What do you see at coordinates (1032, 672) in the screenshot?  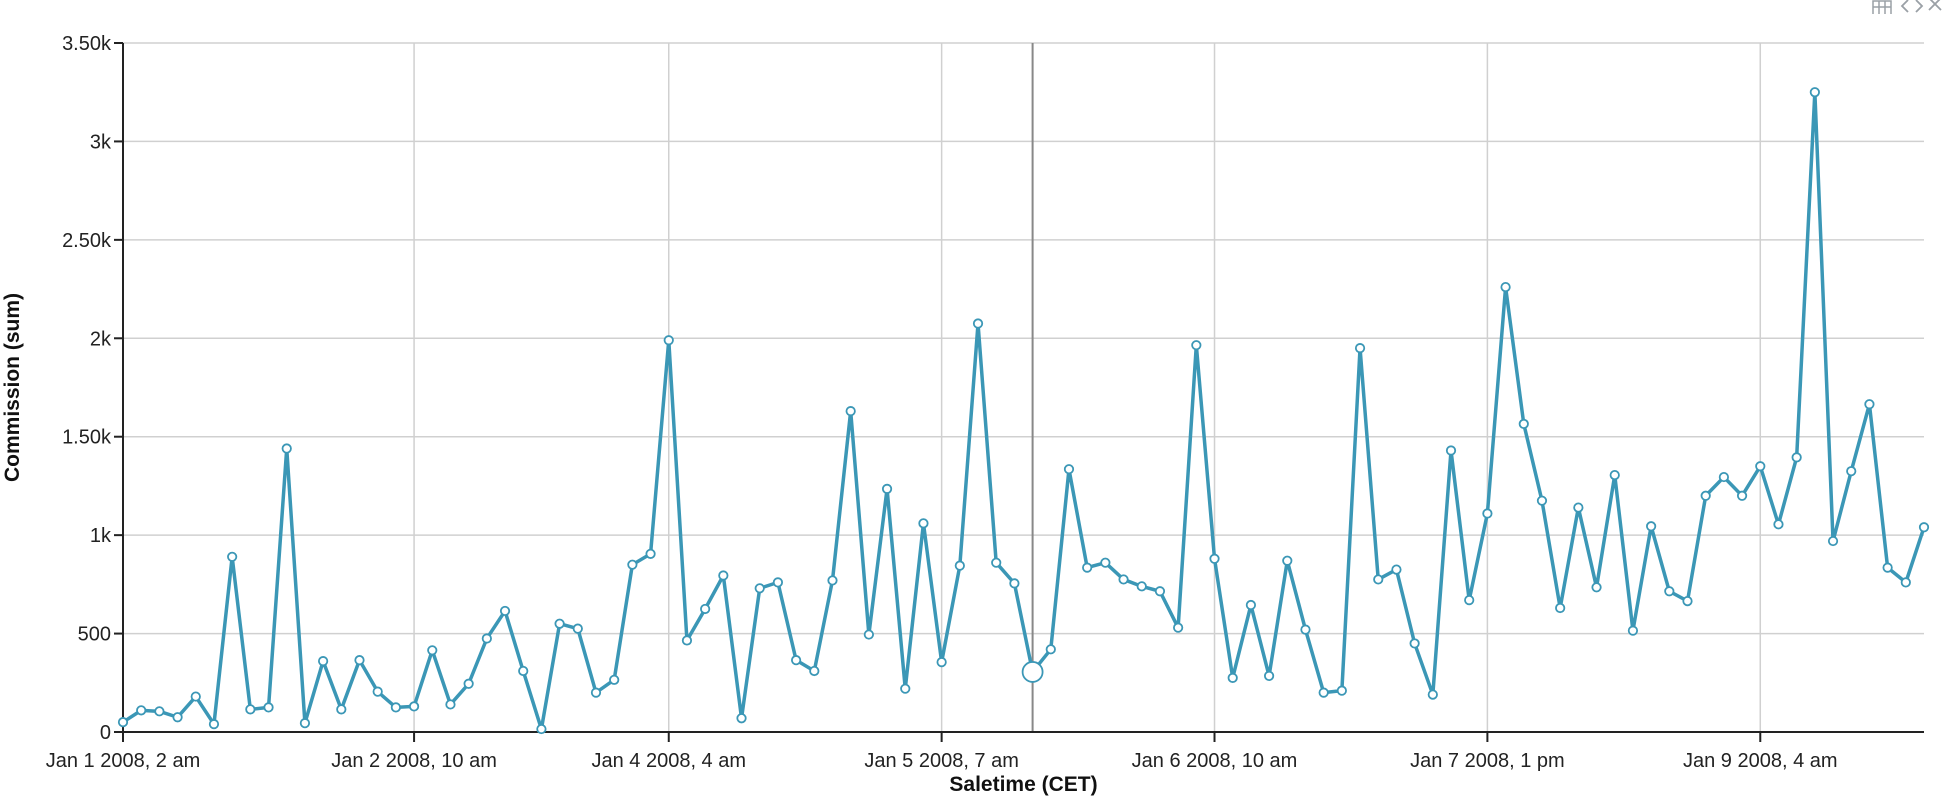 I see `highlighted-data-point` at bounding box center [1032, 672].